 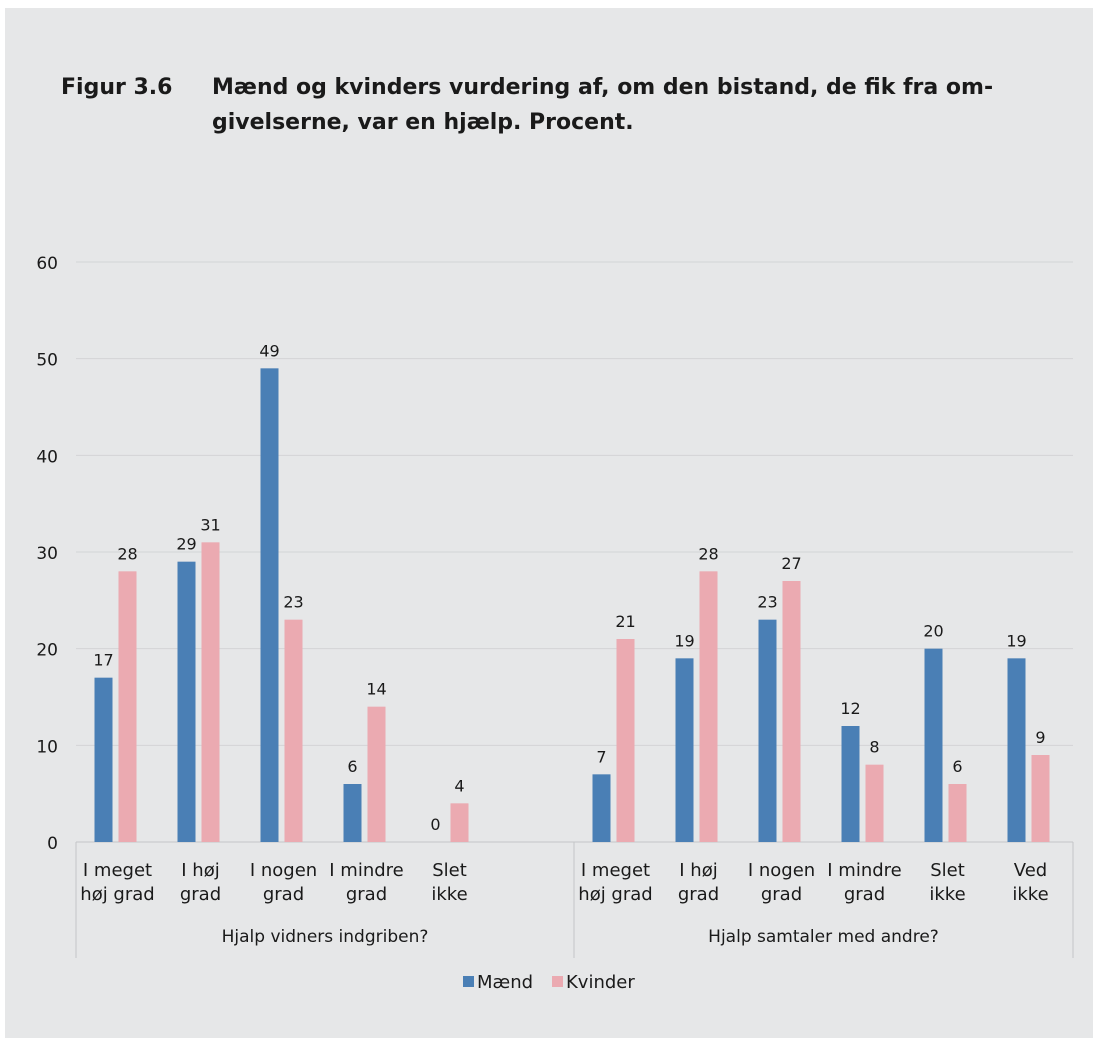 What do you see at coordinates (47, 264) in the screenshot?
I see `y-tick-label: 60` at bounding box center [47, 264].